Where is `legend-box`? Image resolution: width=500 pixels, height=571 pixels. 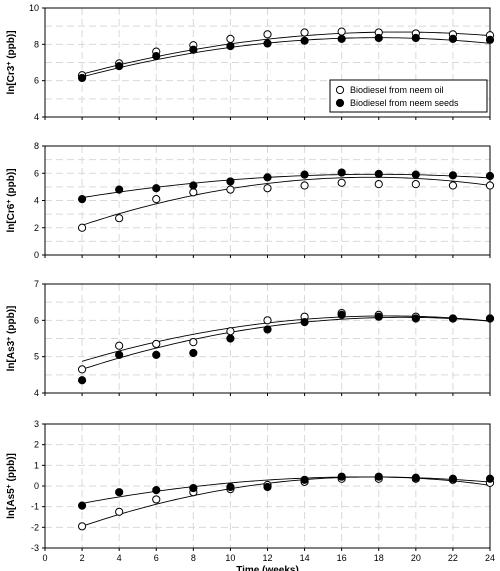
legend-box is located at coordinates (408, 96).